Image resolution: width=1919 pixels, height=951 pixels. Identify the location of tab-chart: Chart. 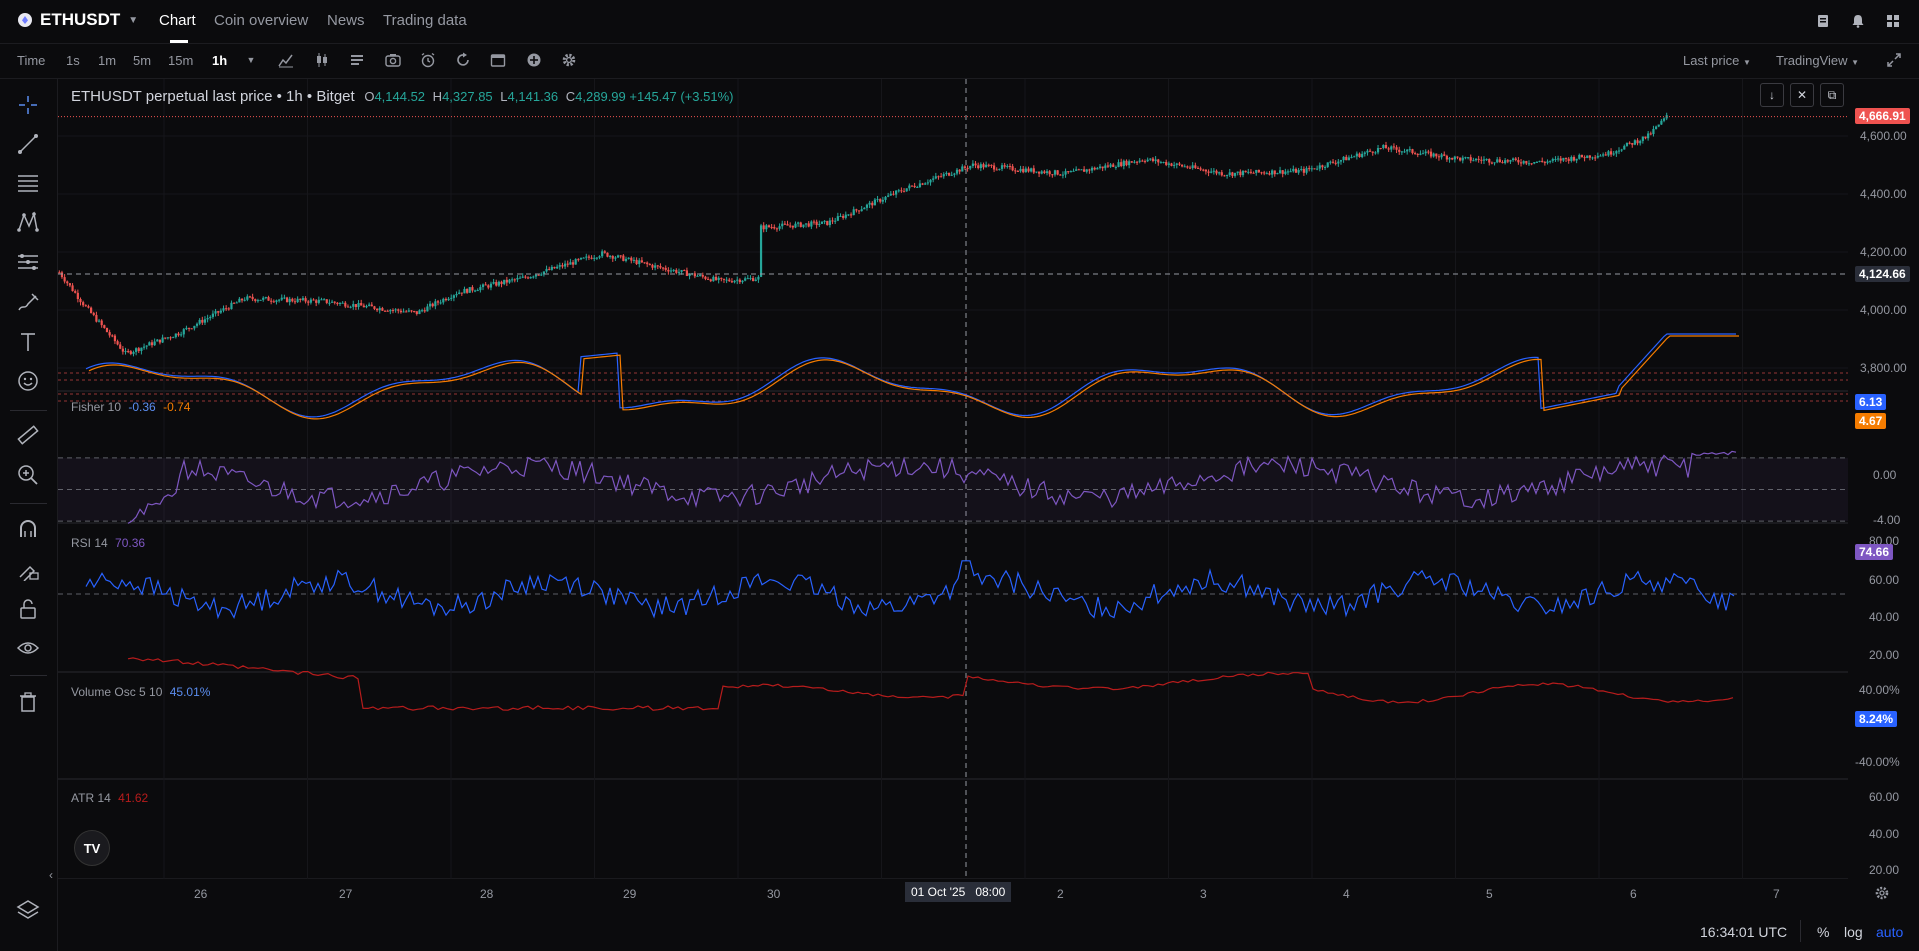
(177, 20).